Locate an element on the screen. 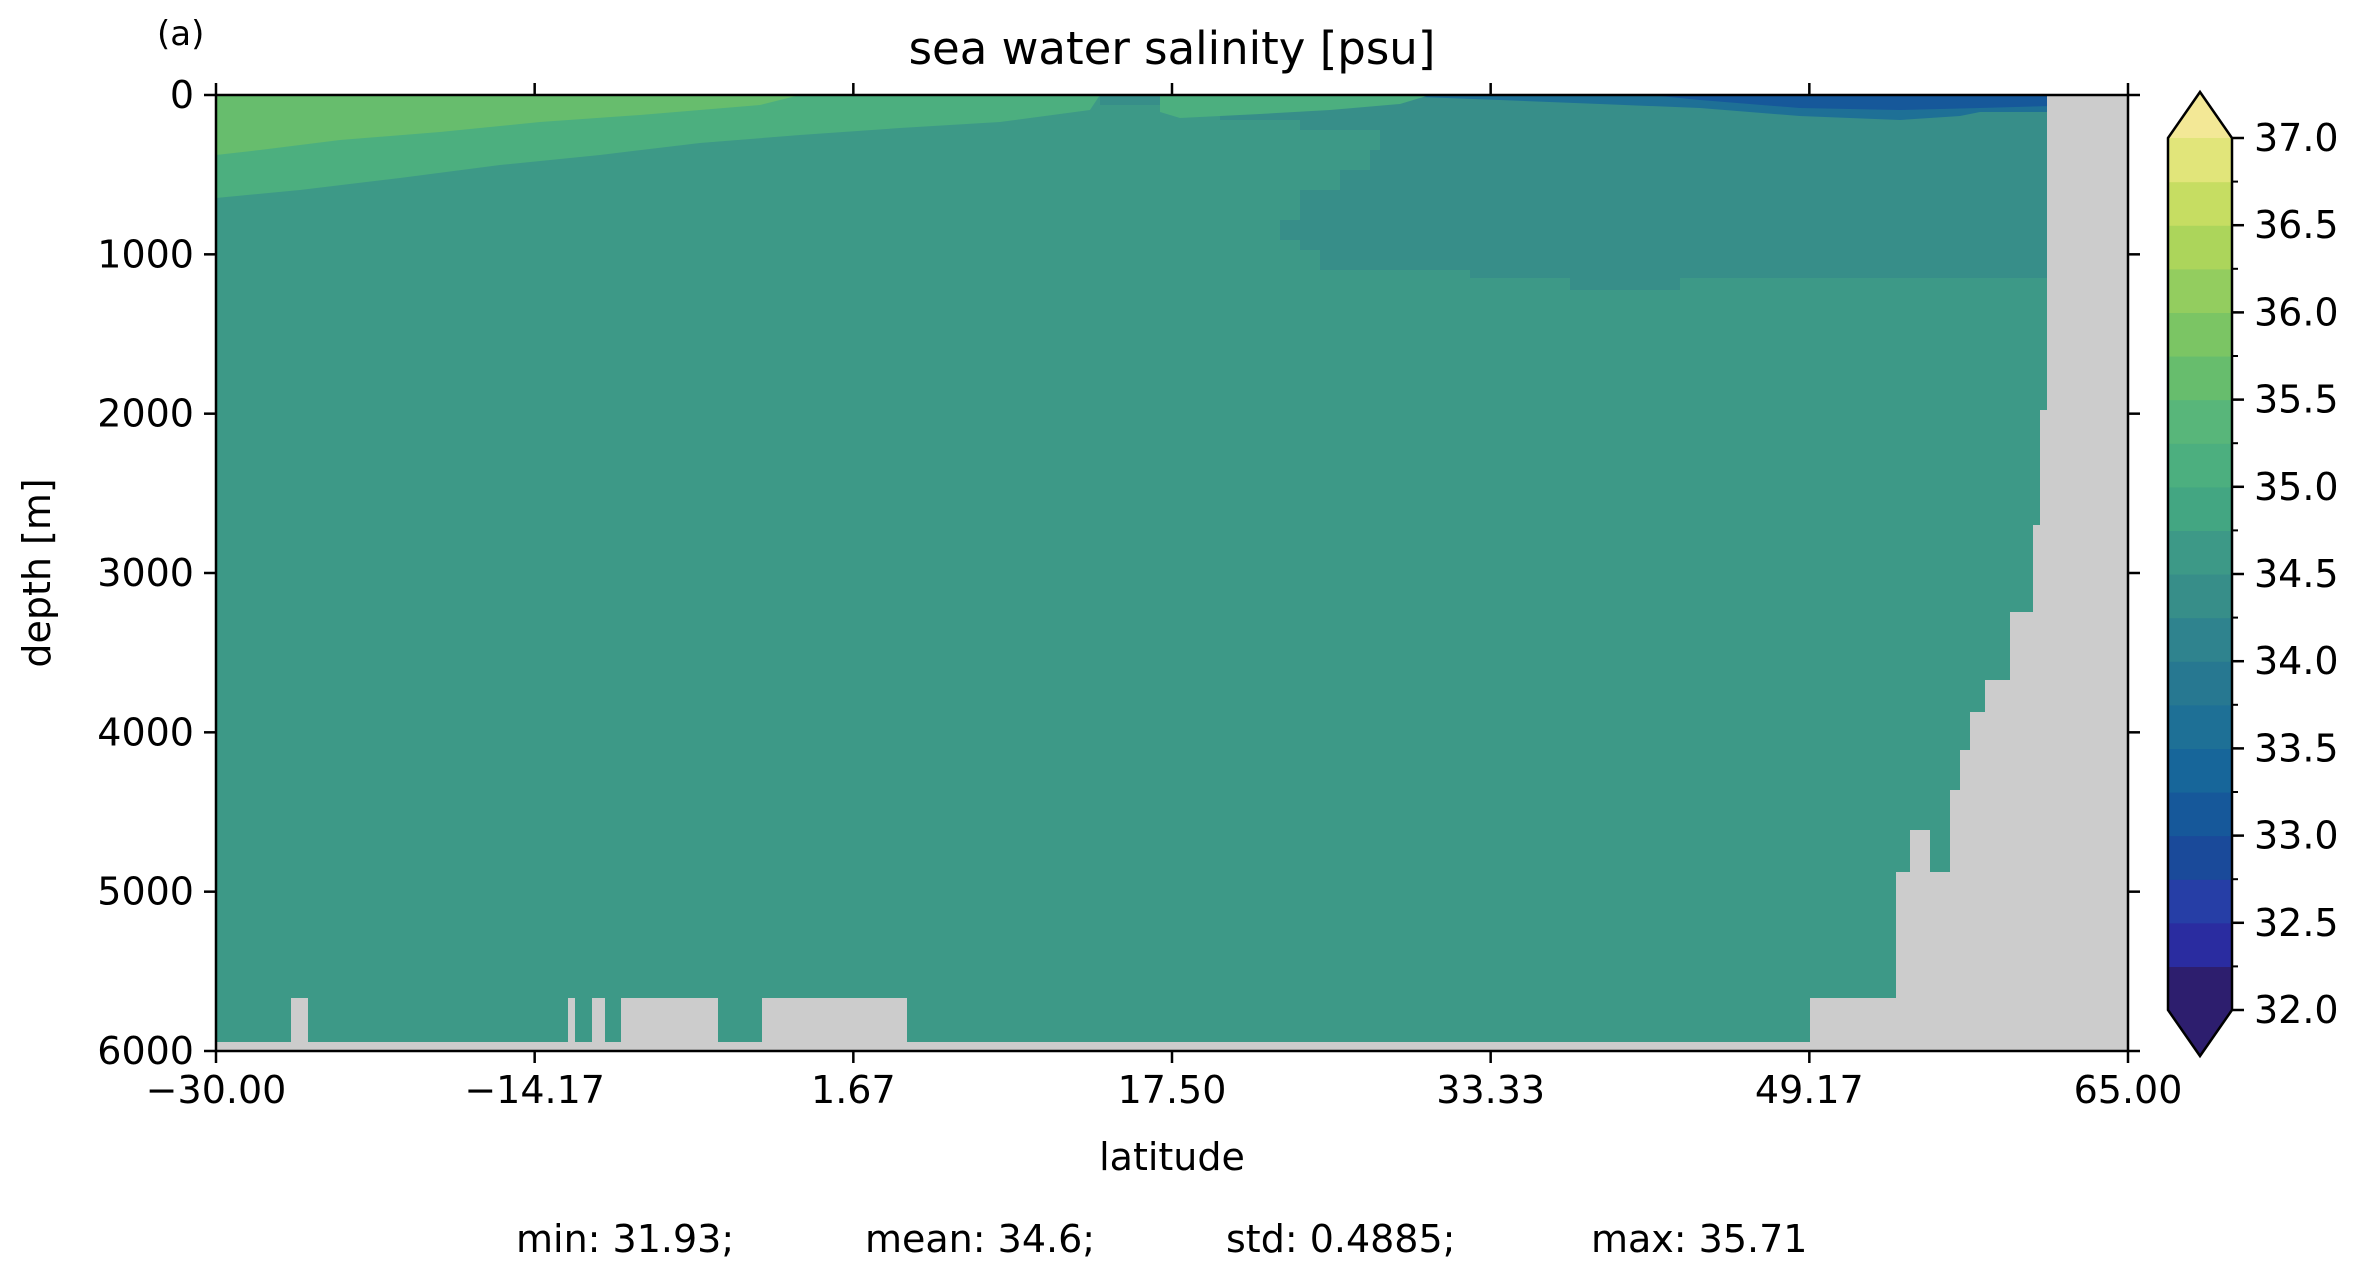 This screenshot has width=2362, height=1263. colorbar-extend-high is located at coordinates (2200, 115).